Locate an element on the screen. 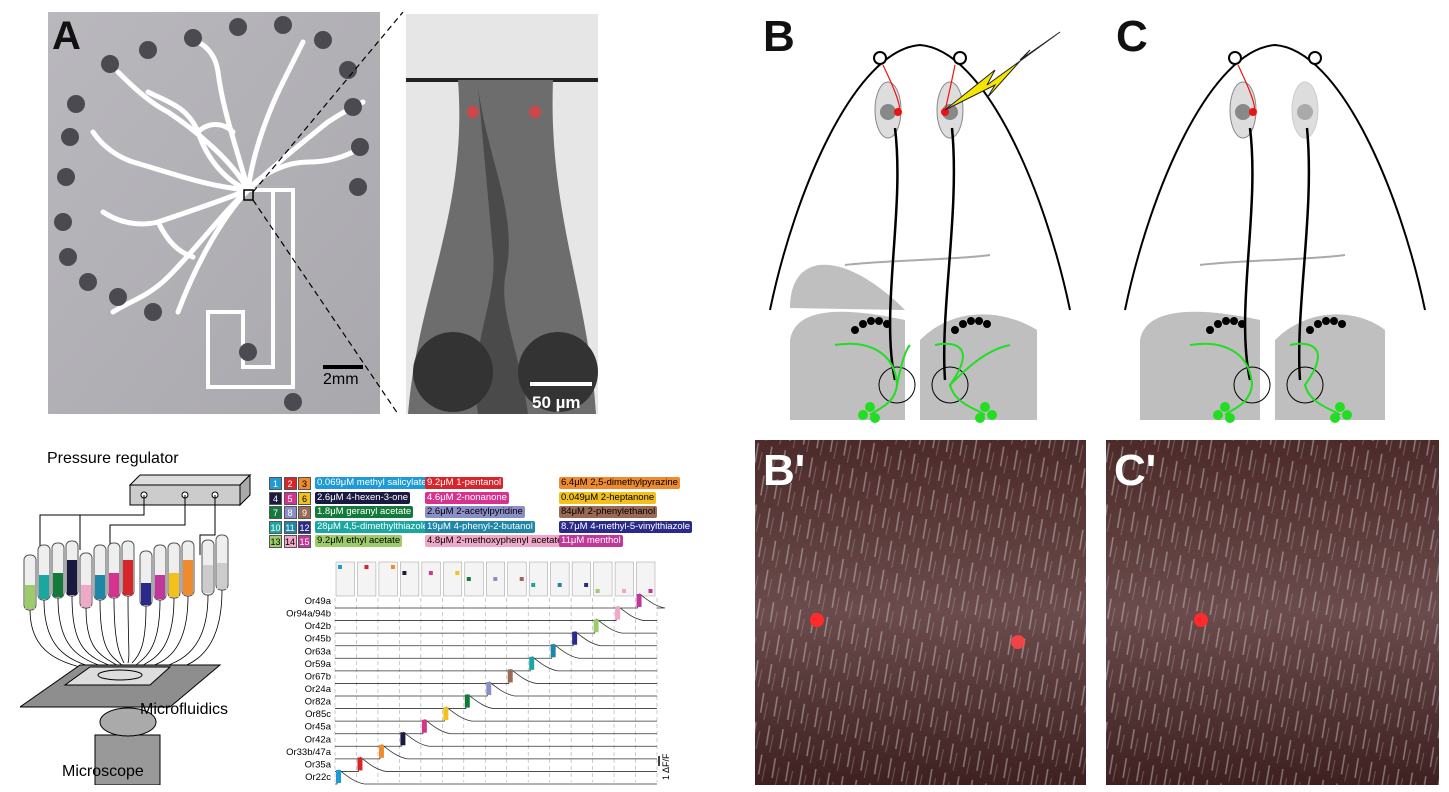 Image resolution: width=1449 pixels, height=792 pixels. odor-legend-item-5: 4.6μM 2-nonanone is located at coordinates (467, 497).